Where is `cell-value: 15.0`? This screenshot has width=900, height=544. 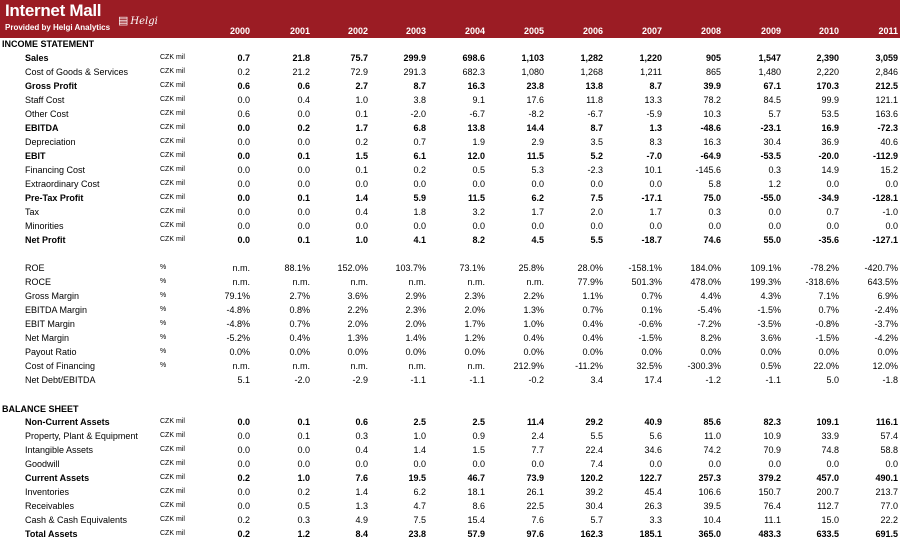 cell-value: 15.0 is located at coordinates (830, 520).